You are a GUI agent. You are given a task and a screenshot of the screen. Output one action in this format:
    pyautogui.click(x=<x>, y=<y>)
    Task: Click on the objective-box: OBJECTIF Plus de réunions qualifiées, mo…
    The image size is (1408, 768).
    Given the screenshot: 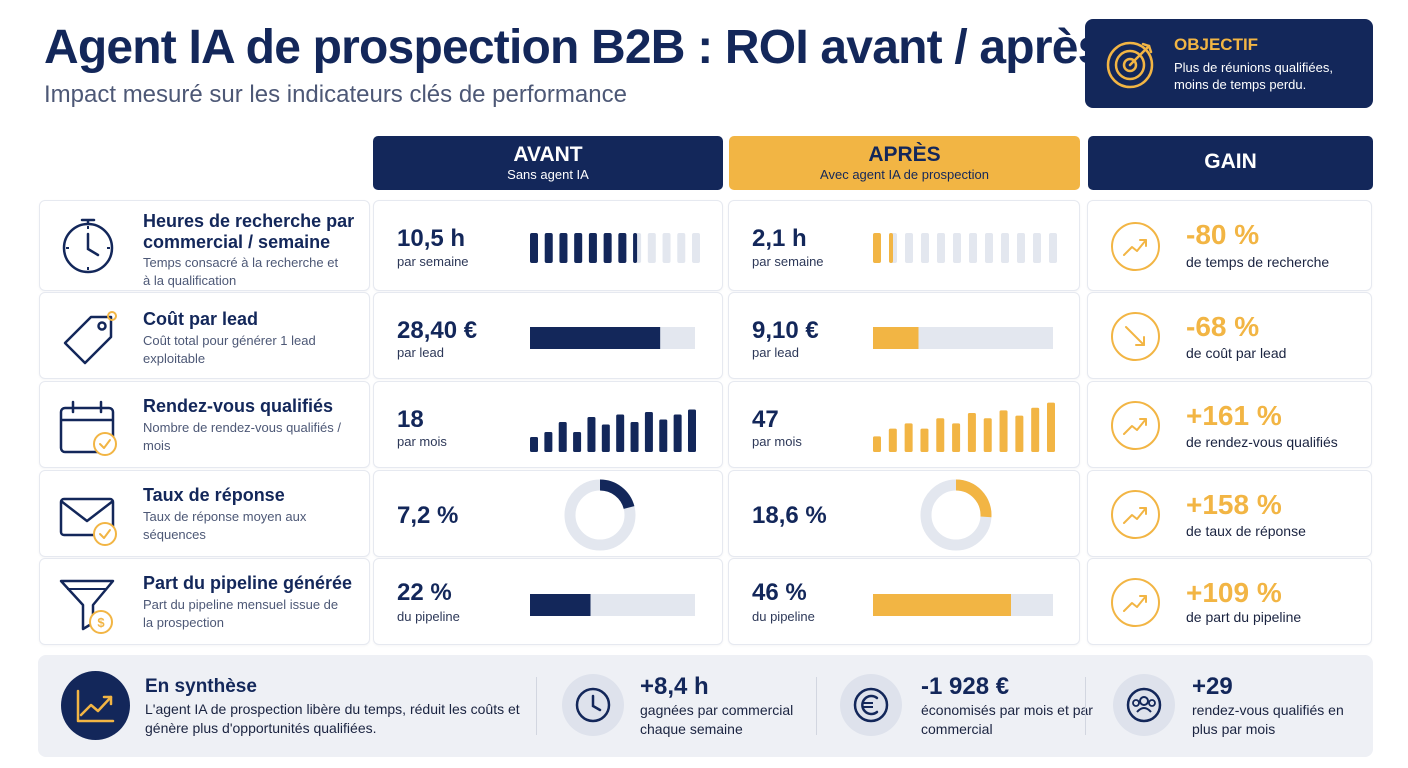 What is the action you would take?
    pyautogui.click(x=1229, y=63)
    